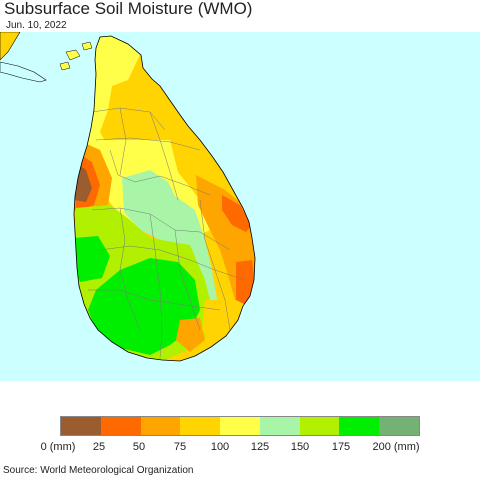 This screenshot has height=480, width=480. I want to click on india-coast-detail, so click(23, 72).